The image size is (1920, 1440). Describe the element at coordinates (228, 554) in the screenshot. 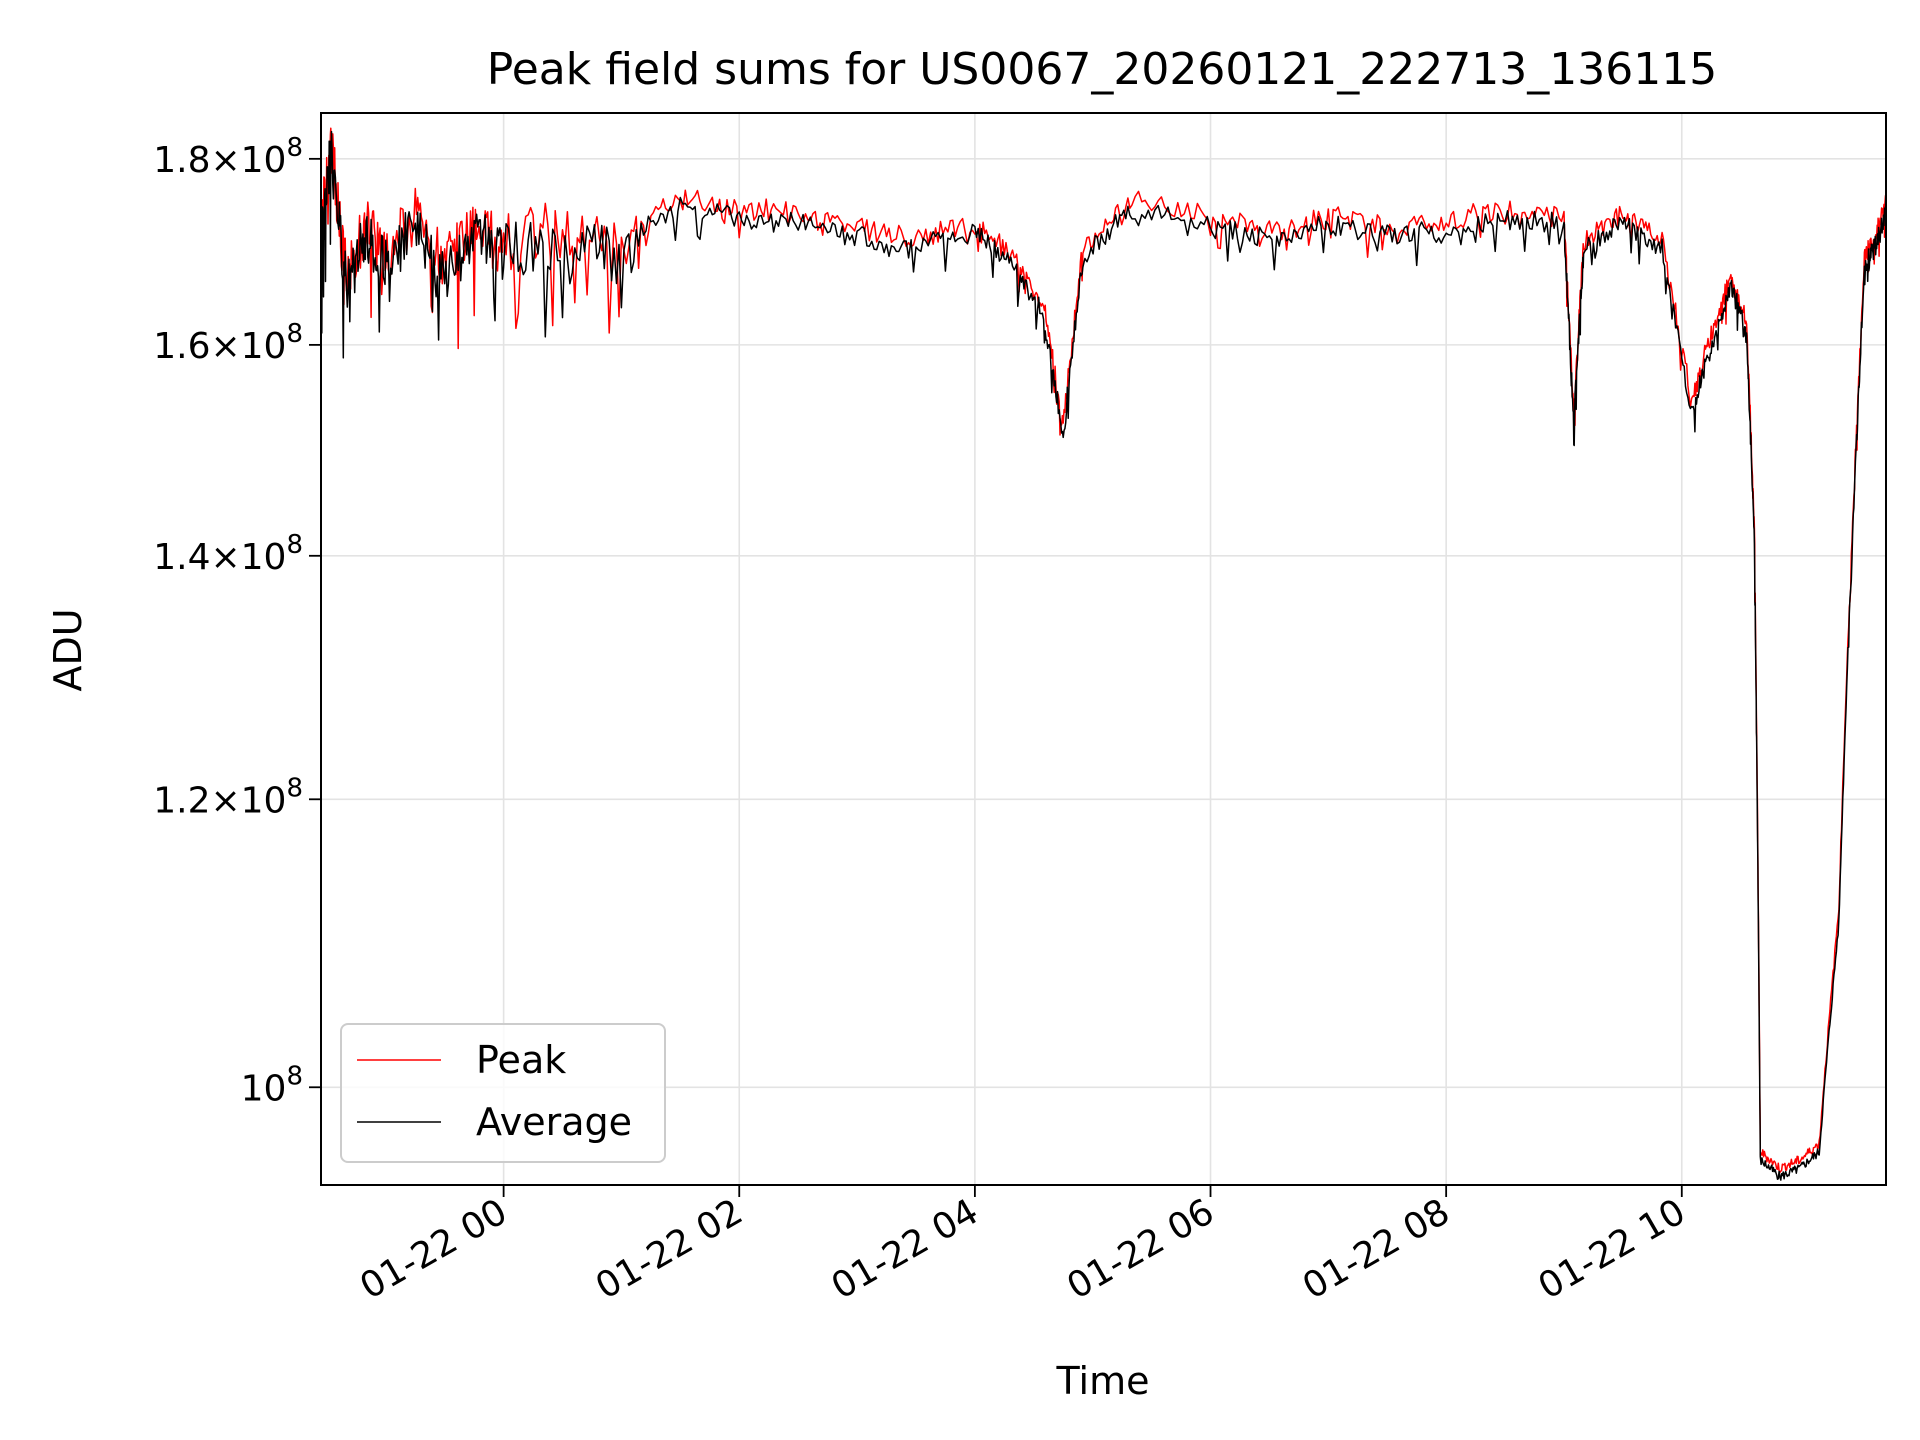

I see `y-tick-label: 1.4×108` at that location.